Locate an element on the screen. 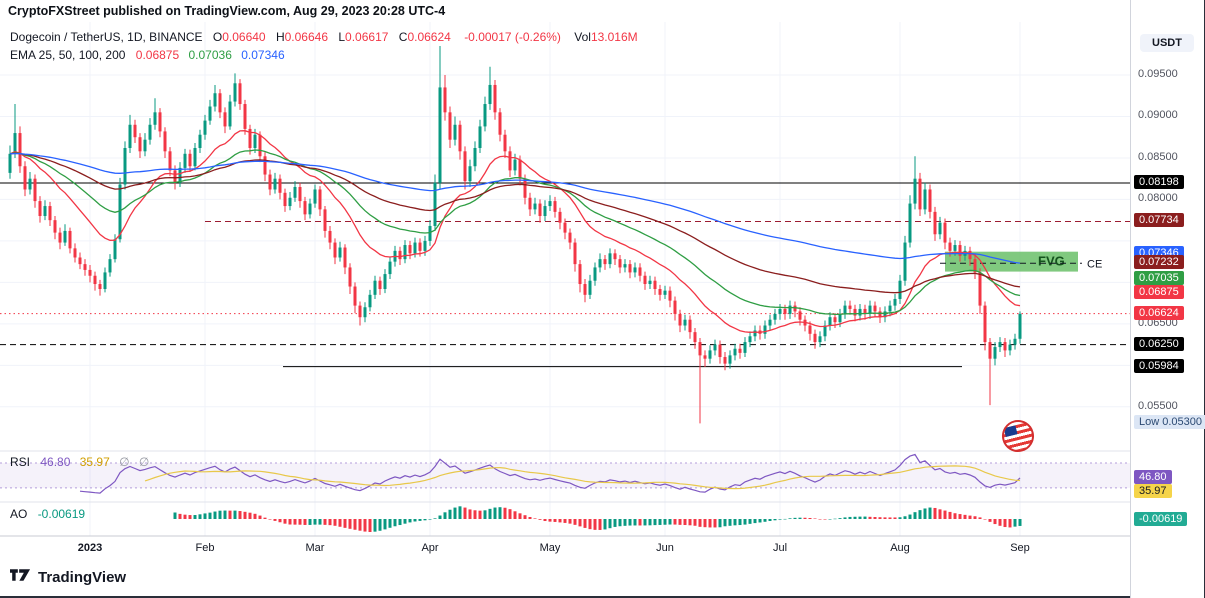 The width and height of the screenshot is (1205, 598). rsi-value: 46.80 is located at coordinates (55, 462).